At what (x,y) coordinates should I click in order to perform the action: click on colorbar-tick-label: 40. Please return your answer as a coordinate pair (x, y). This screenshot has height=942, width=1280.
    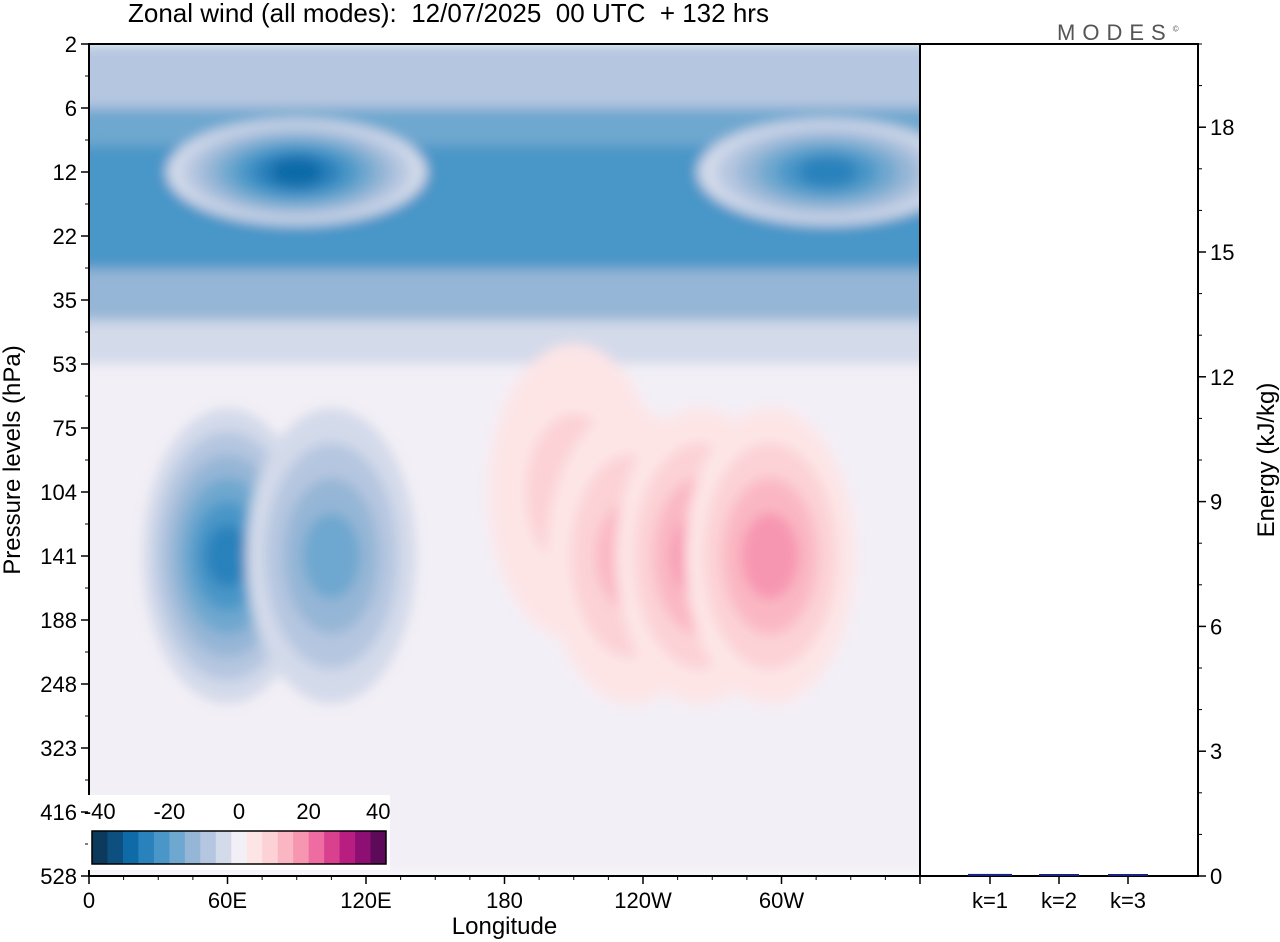
    Looking at the image, I should click on (378, 811).